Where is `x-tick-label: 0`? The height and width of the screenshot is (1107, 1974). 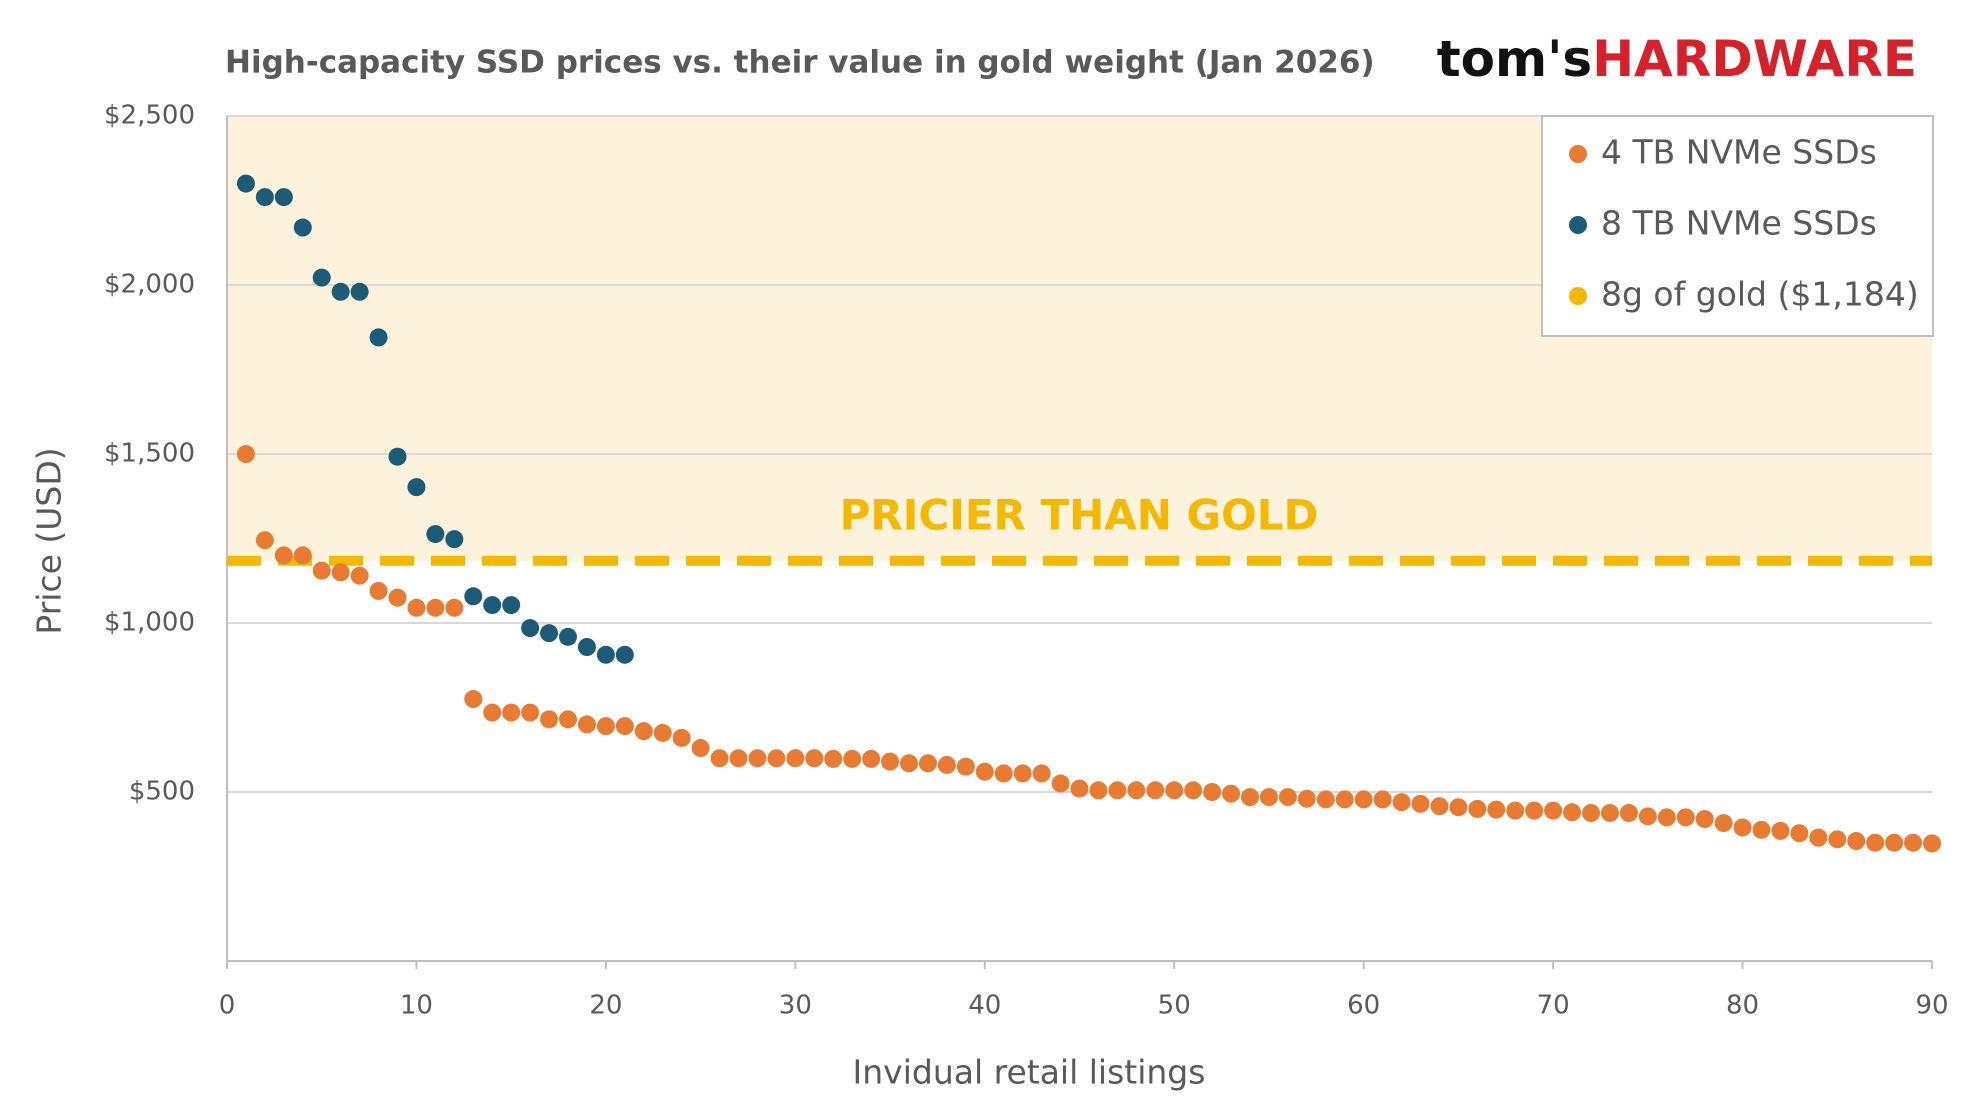
x-tick-label: 0 is located at coordinates (227, 1006).